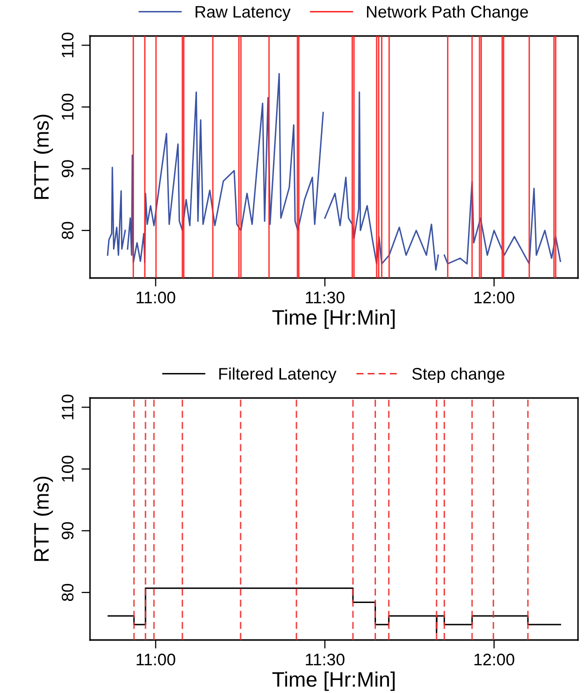 Image resolution: width=587 pixels, height=693 pixels. What do you see at coordinates (277, 375) in the screenshot?
I see `legend-label: Filtered Latency` at bounding box center [277, 375].